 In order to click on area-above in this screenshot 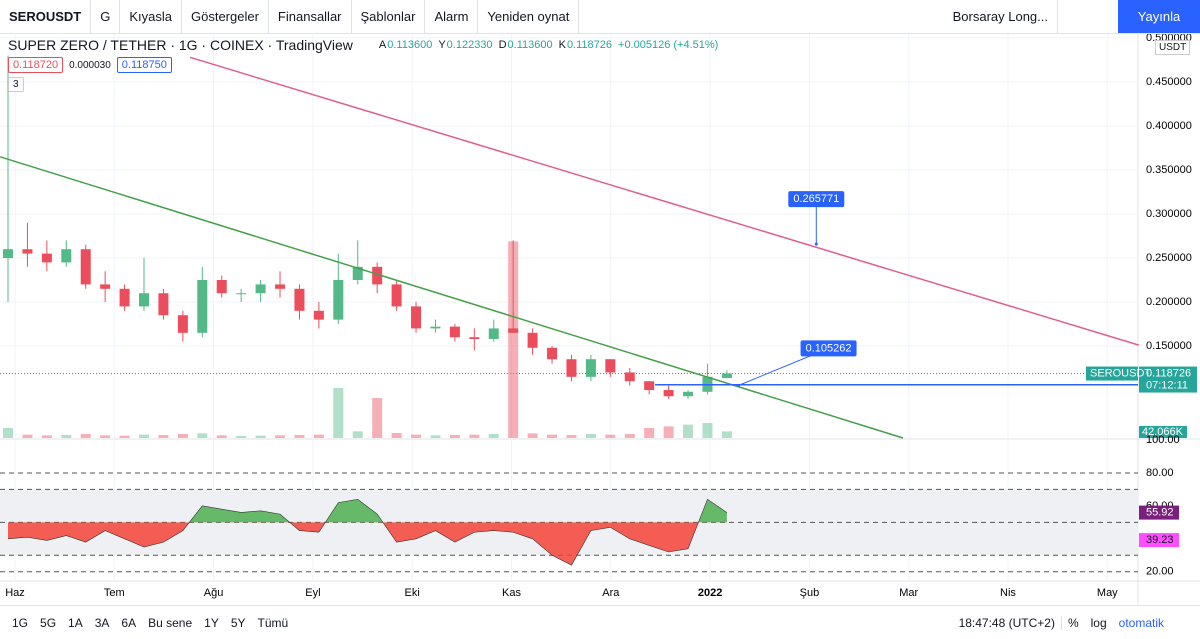, I will do `click(458, 511)`.